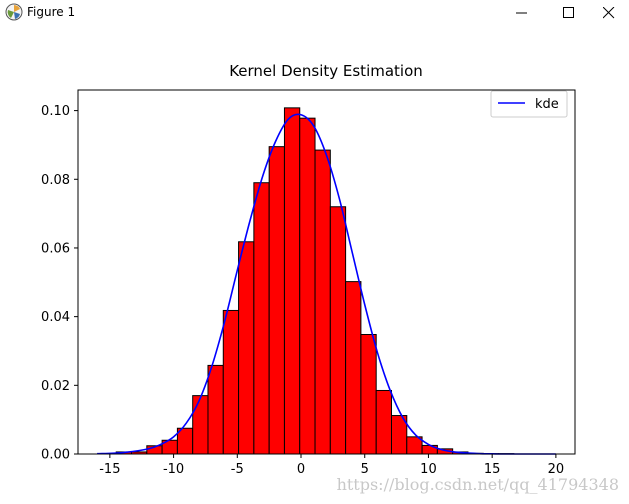 This screenshot has width=629, height=504. Describe the element at coordinates (492, 469) in the screenshot. I see `x-tick-label: 15` at that location.